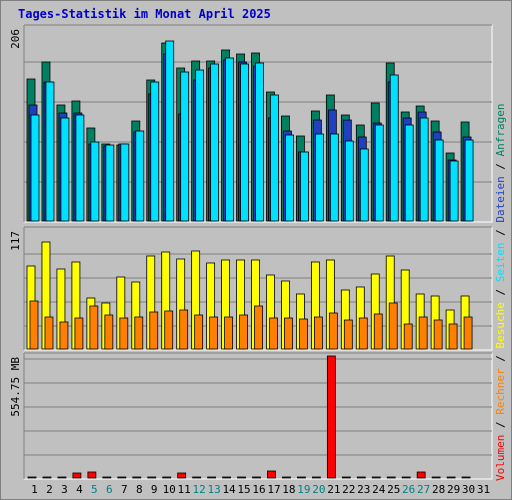  I want to click on legend-entry: Seiten, so click(500, 263).